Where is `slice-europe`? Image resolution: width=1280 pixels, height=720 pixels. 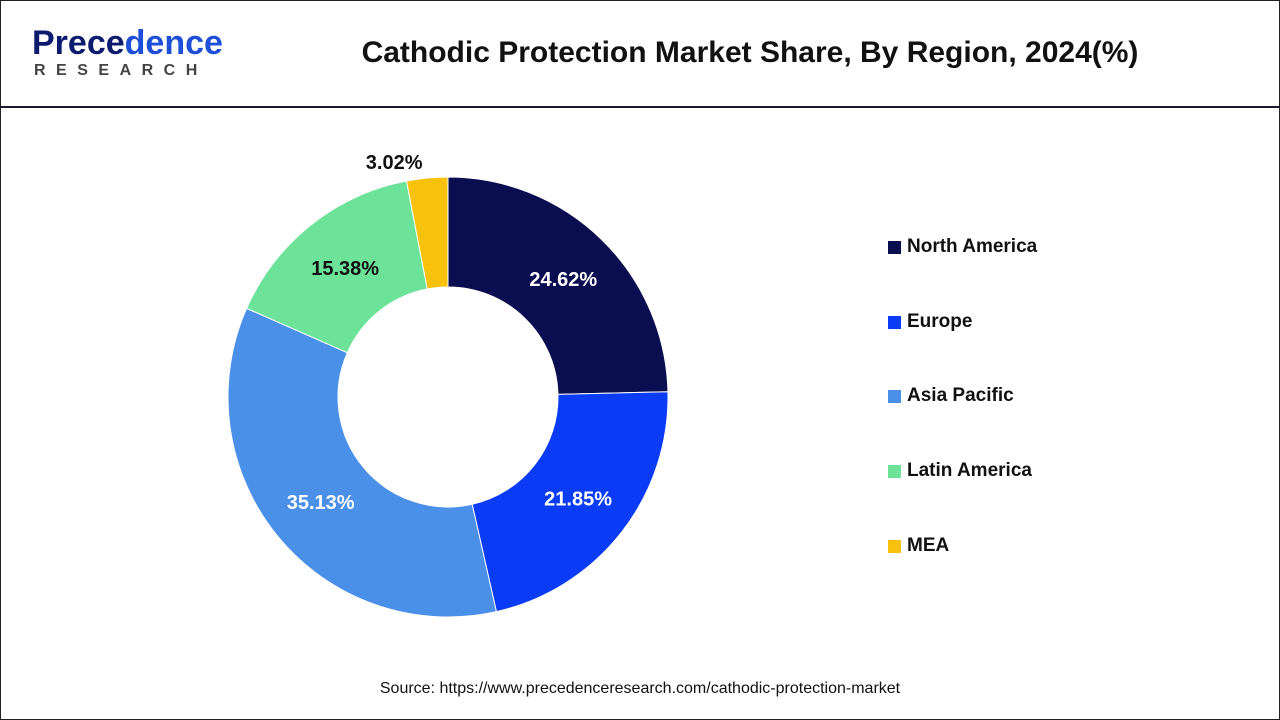
slice-europe is located at coordinates (570, 502).